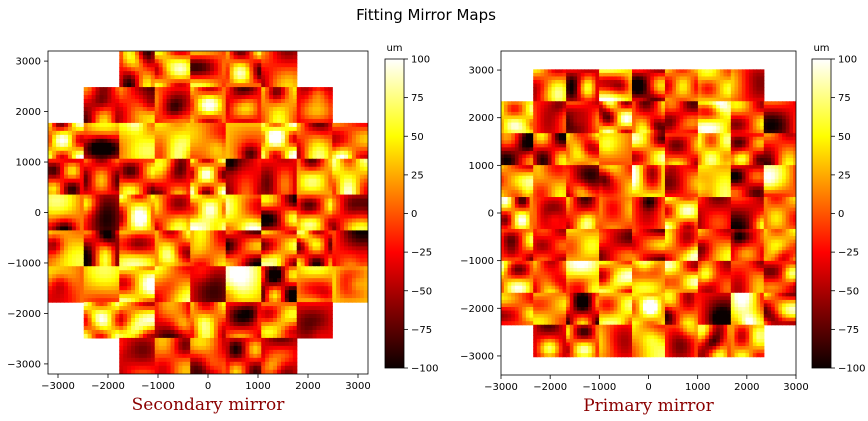  Describe the element at coordinates (795, 387) in the screenshot. I see `x-tick-label: 3000` at that location.